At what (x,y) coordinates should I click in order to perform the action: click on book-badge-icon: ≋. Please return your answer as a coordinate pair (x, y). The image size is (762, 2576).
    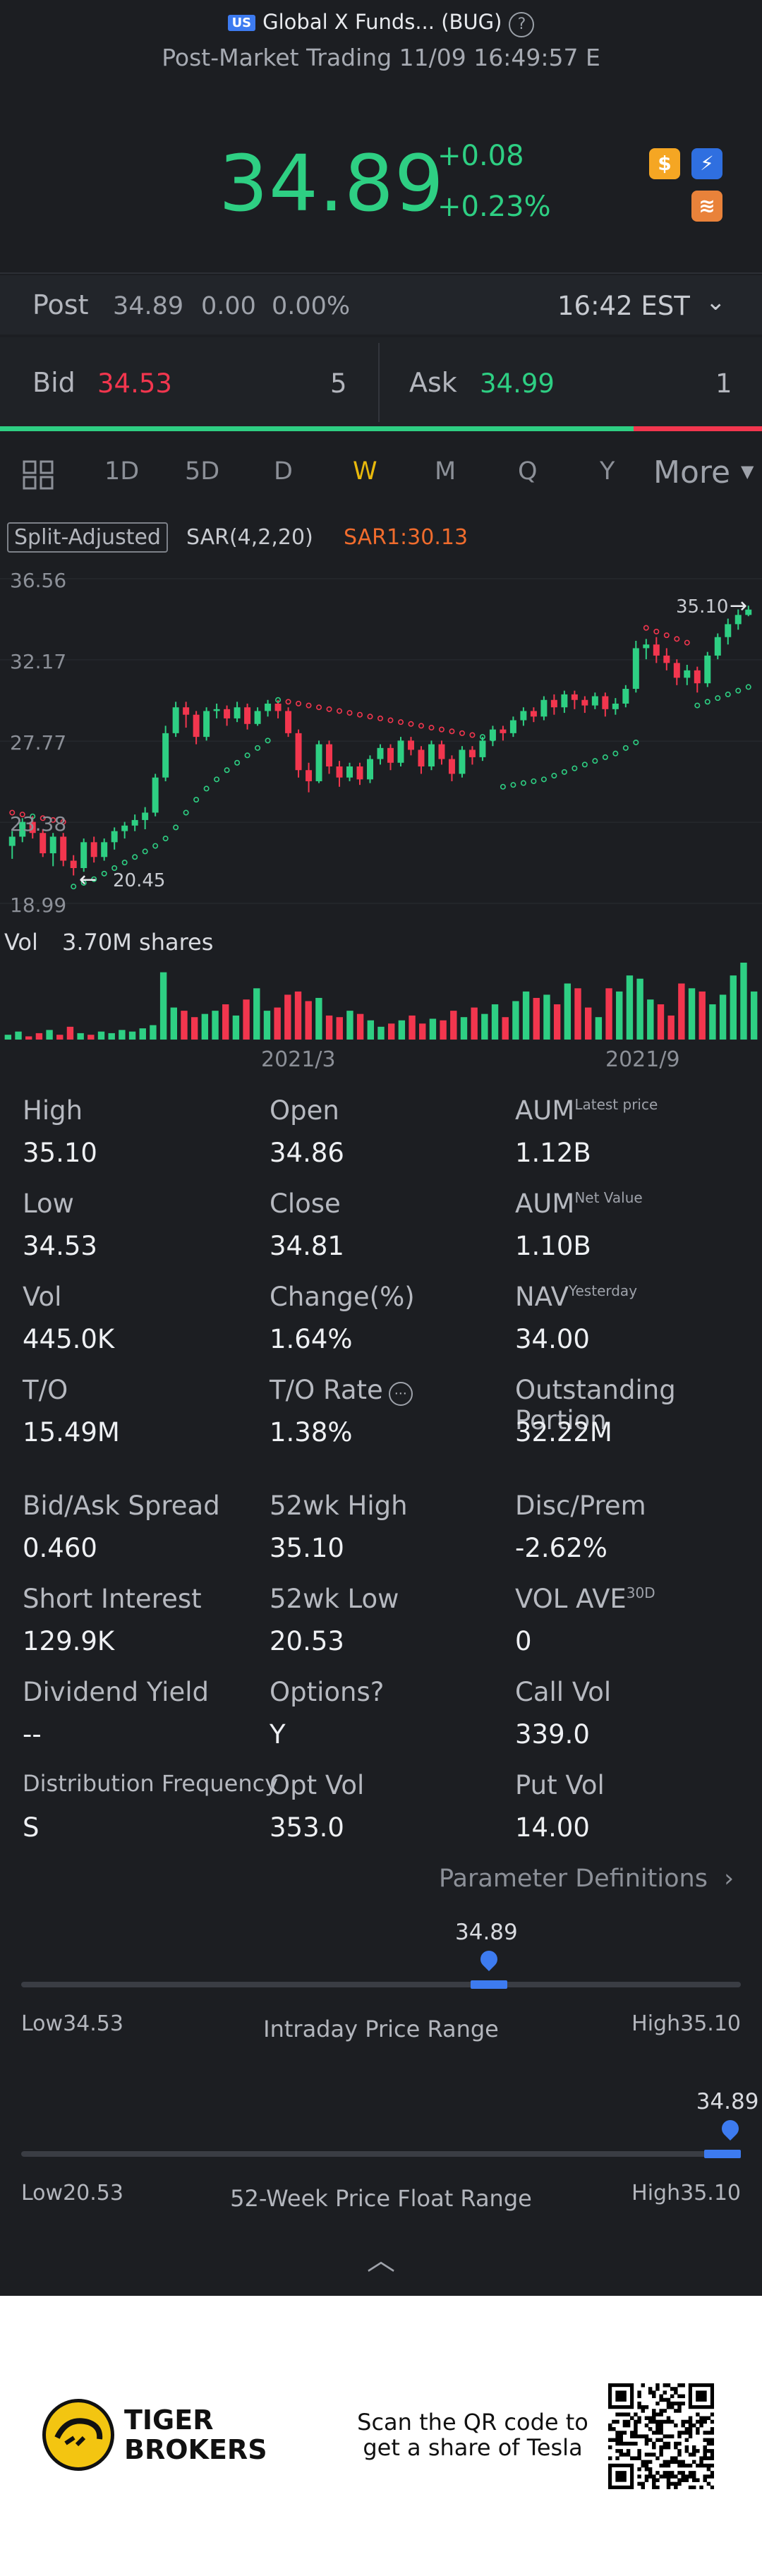
    Looking at the image, I should click on (706, 206).